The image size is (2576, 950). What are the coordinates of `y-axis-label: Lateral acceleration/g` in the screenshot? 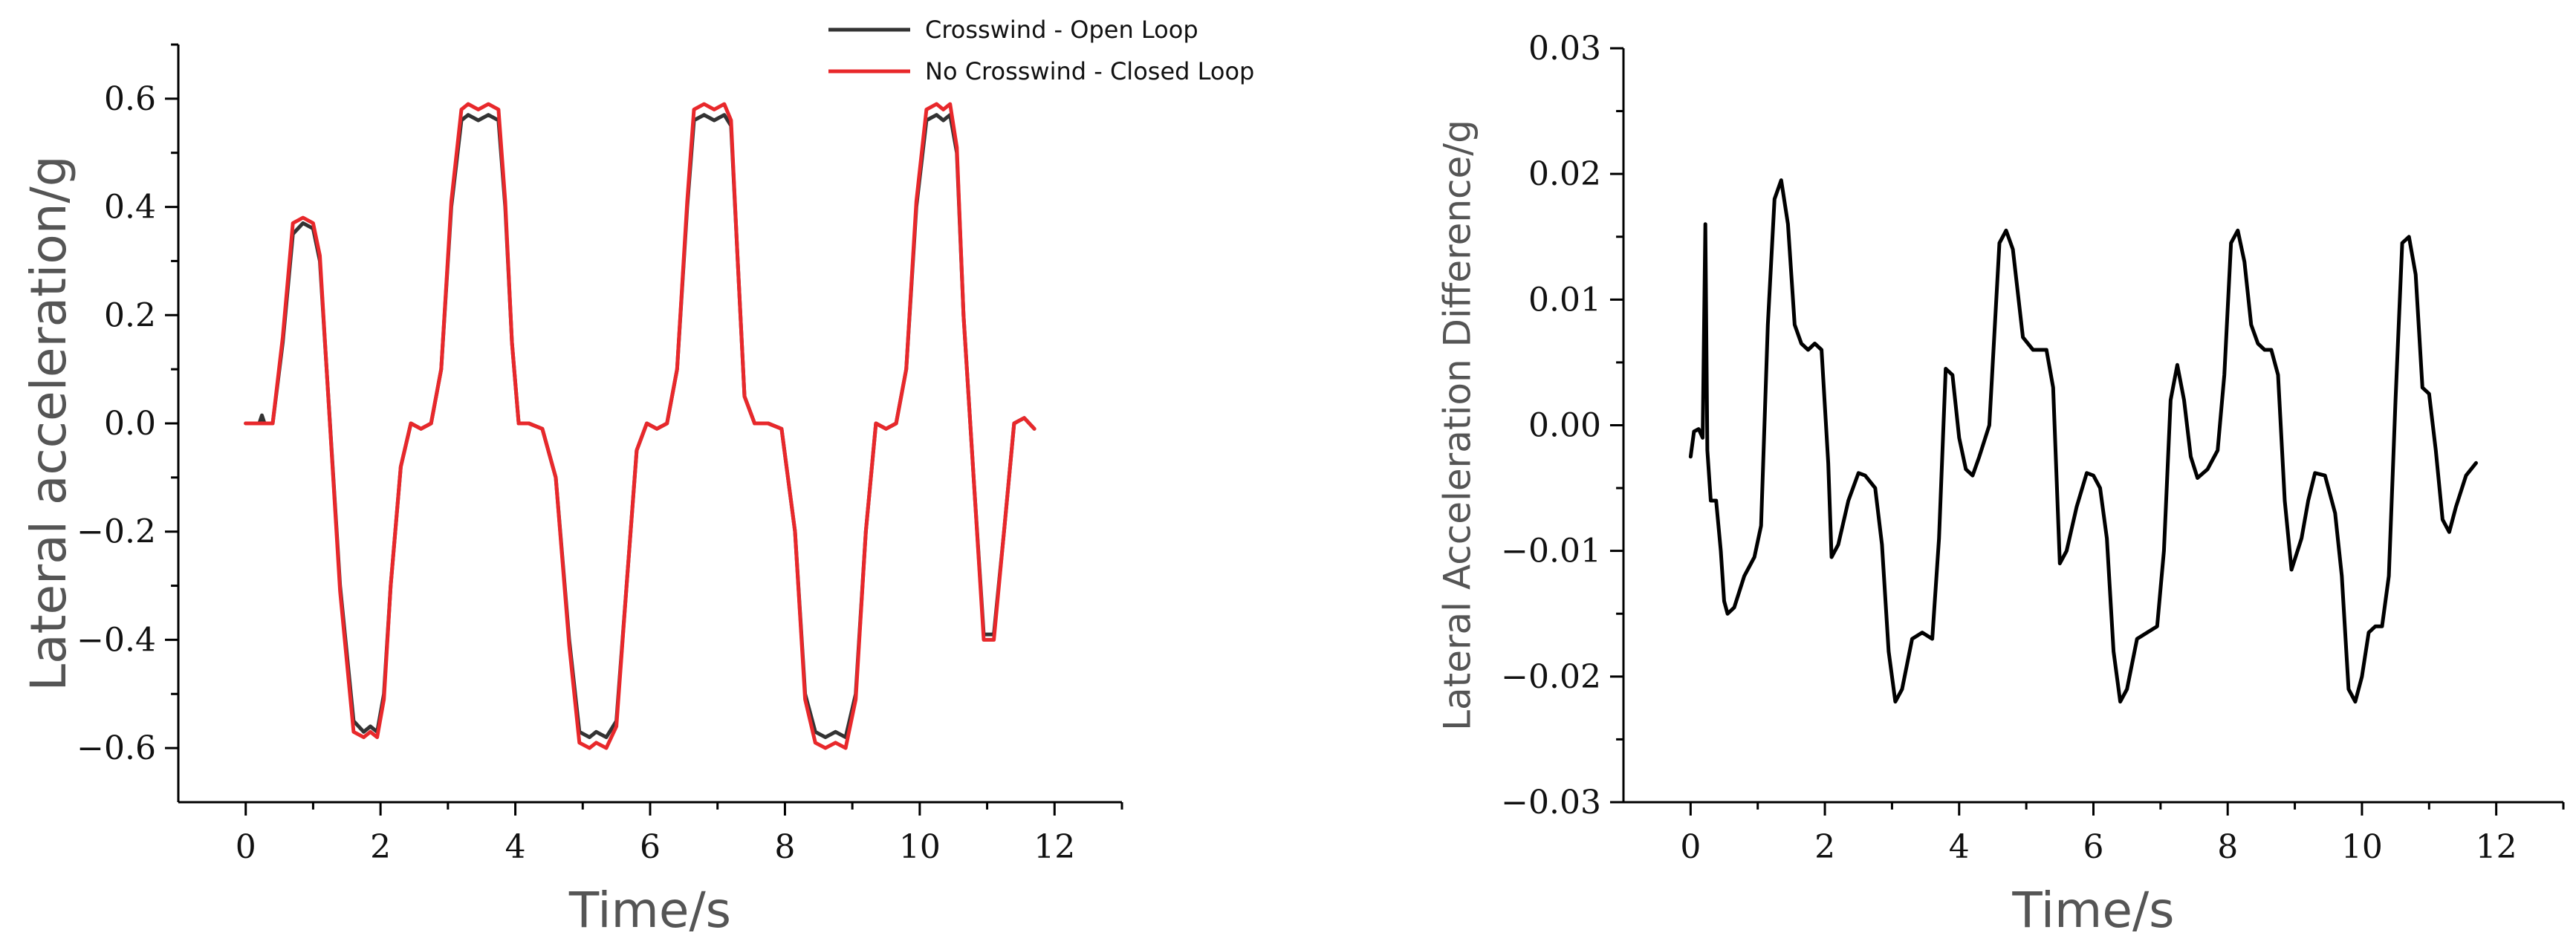 It's located at (48, 423).